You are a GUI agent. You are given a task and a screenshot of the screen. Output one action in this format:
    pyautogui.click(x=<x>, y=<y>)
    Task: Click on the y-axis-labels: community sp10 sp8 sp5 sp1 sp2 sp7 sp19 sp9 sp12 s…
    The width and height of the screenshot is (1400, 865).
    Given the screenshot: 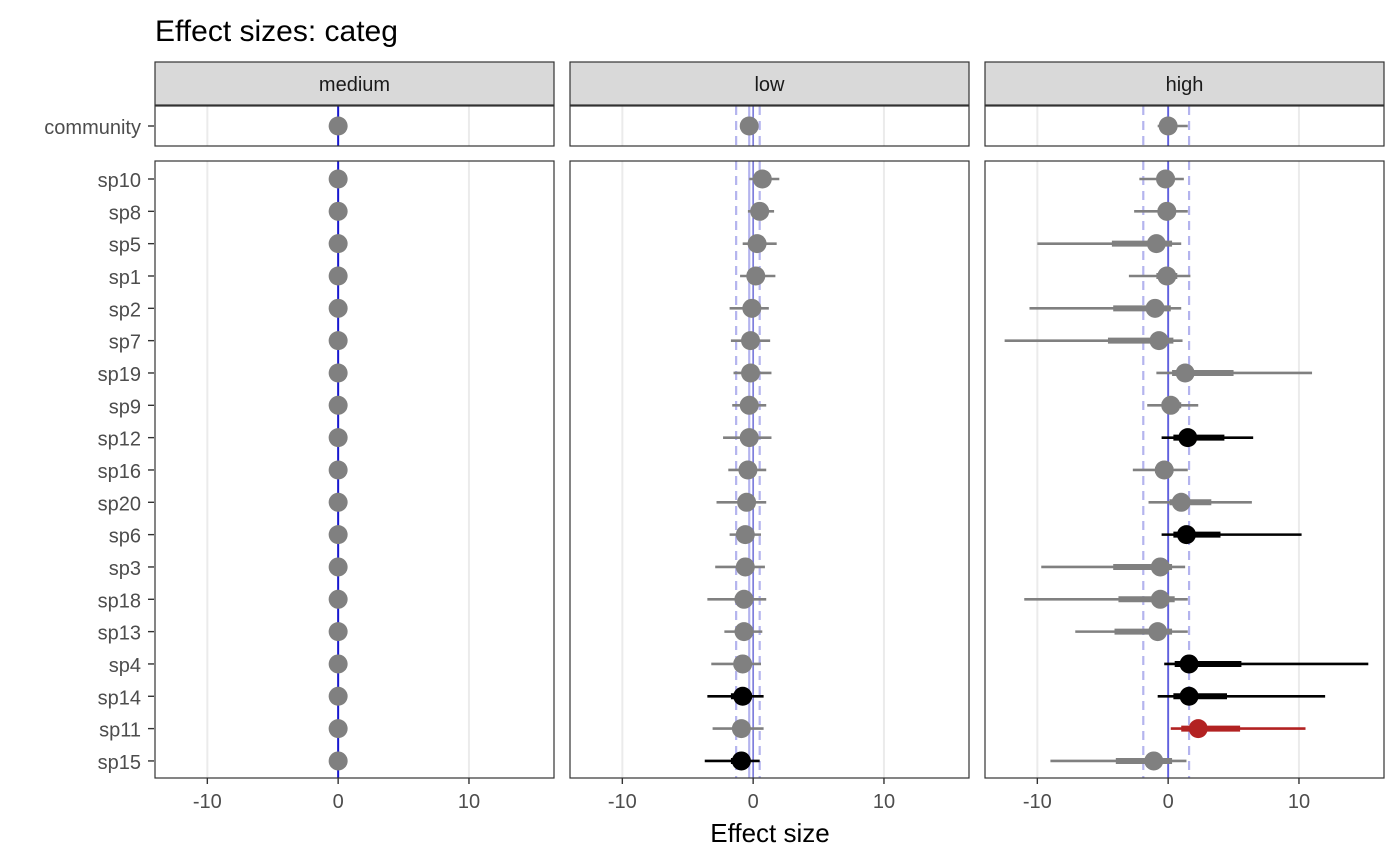 What is the action you would take?
    pyautogui.click(x=99, y=445)
    